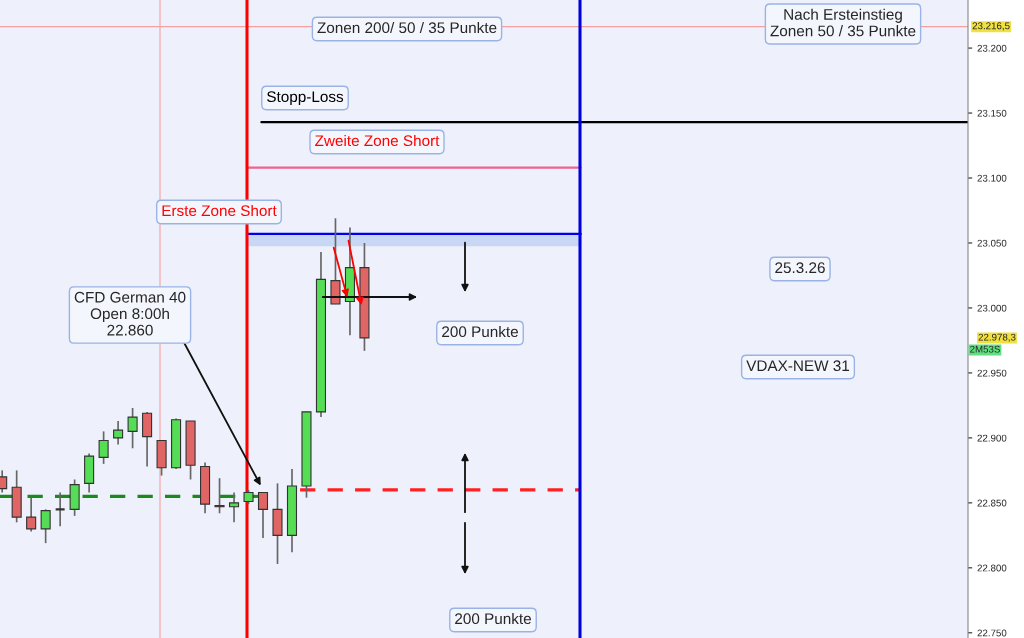 The image size is (1024, 638). I want to click on y-tick-label: 22.900, so click(992, 438).